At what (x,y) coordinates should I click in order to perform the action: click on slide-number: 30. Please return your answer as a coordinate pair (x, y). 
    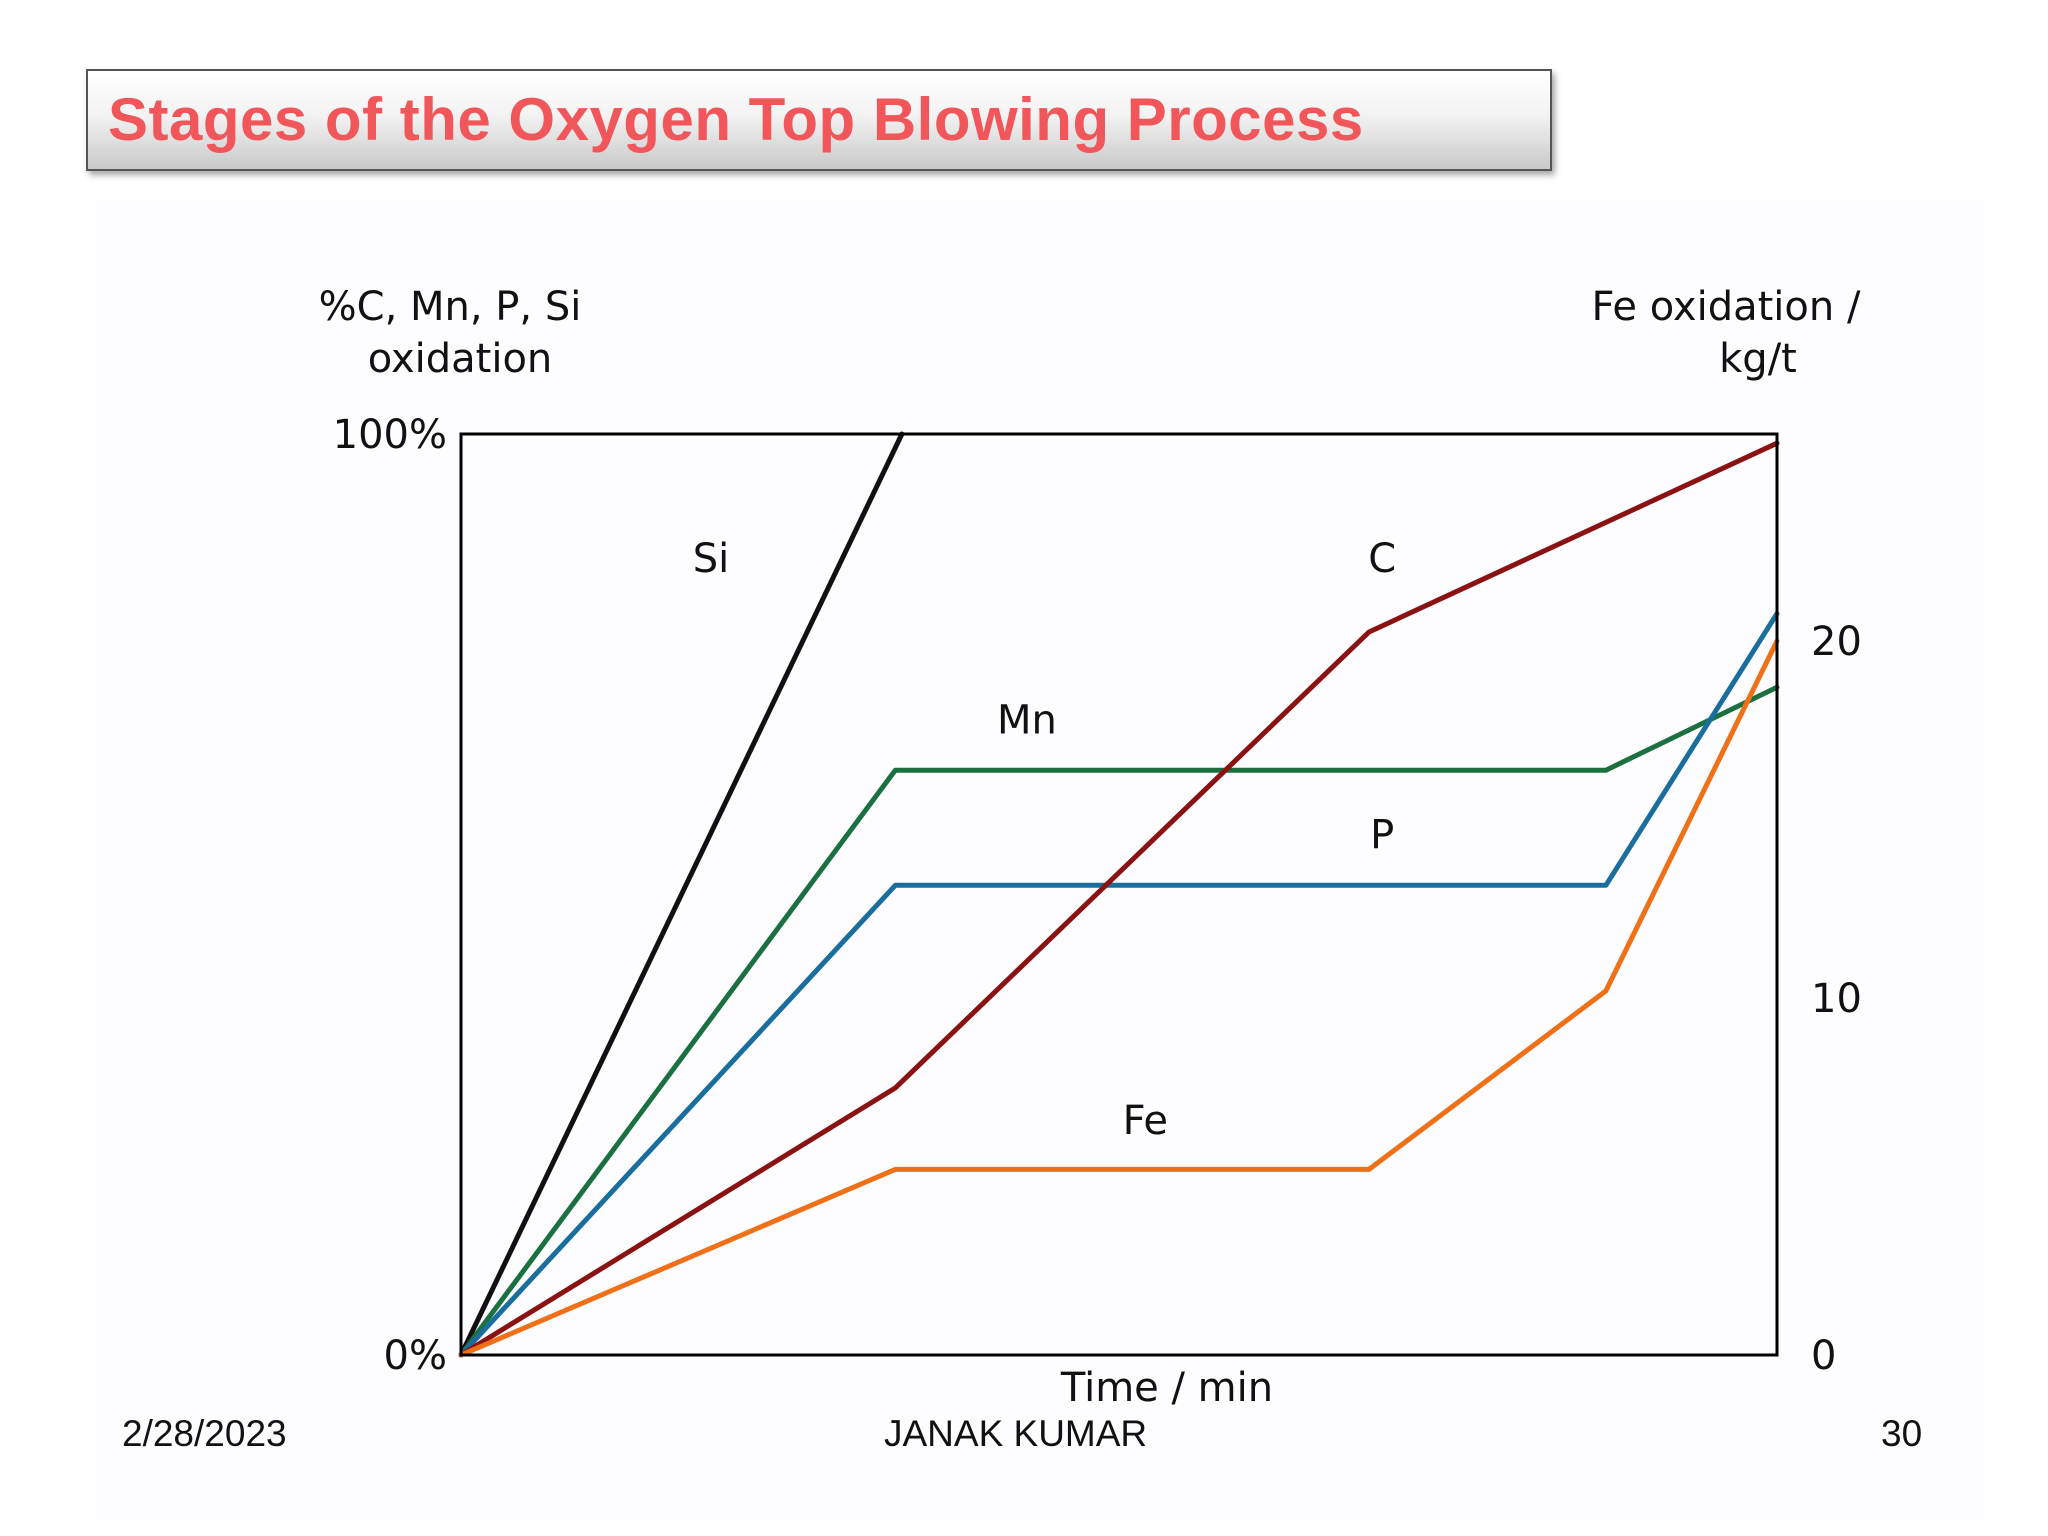
    Looking at the image, I should click on (1902, 1433).